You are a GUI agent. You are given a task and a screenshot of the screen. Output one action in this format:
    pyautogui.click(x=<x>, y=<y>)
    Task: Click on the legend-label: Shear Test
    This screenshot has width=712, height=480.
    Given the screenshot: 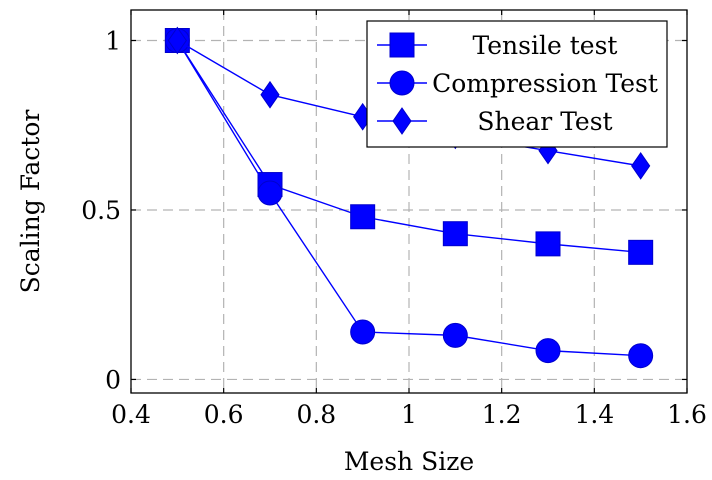 What is the action you would take?
    pyautogui.click(x=544, y=121)
    